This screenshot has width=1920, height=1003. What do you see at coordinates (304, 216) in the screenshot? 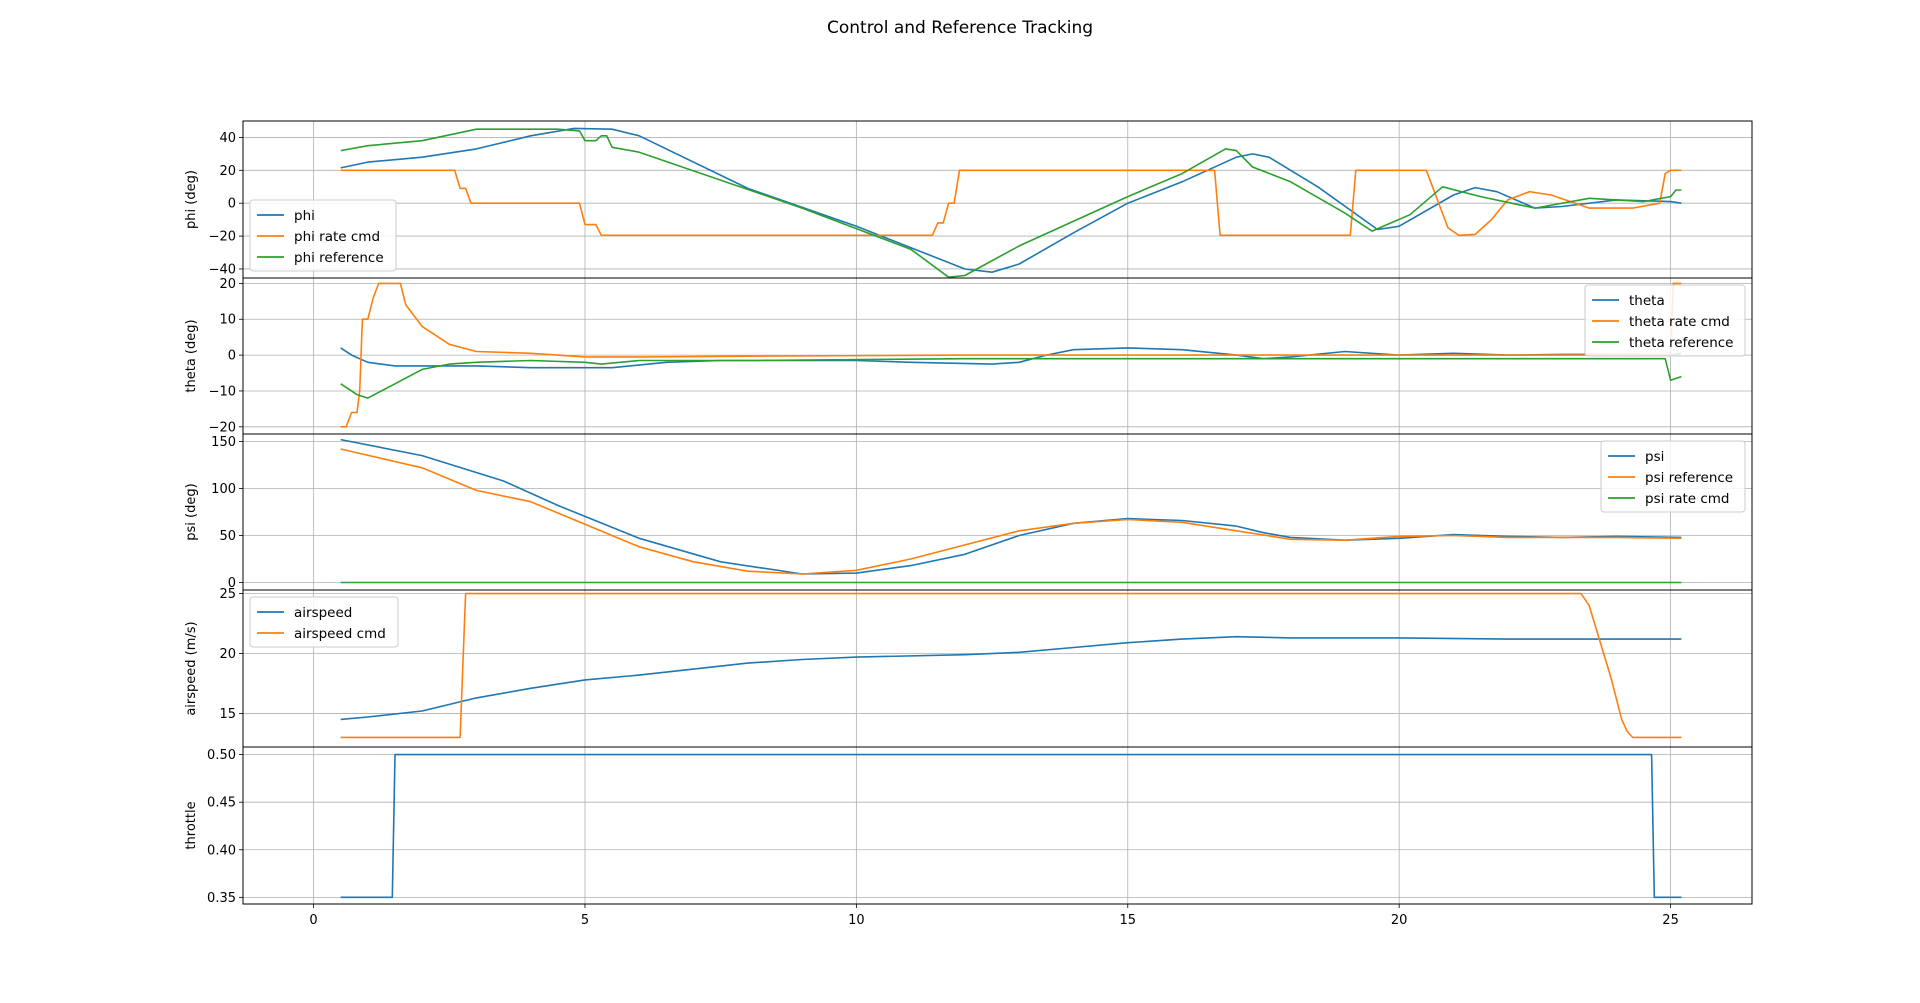
I see `legend-label: phi` at bounding box center [304, 216].